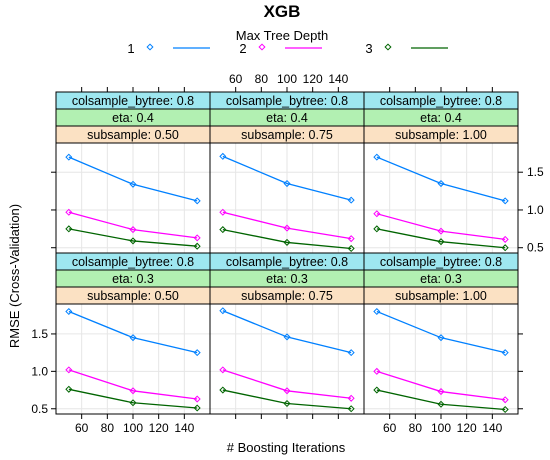 Image resolution: width=550 pixels, height=460 pixels. What do you see at coordinates (130, 48) in the screenshot?
I see `legend-label-1: 1` at bounding box center [130, 48].